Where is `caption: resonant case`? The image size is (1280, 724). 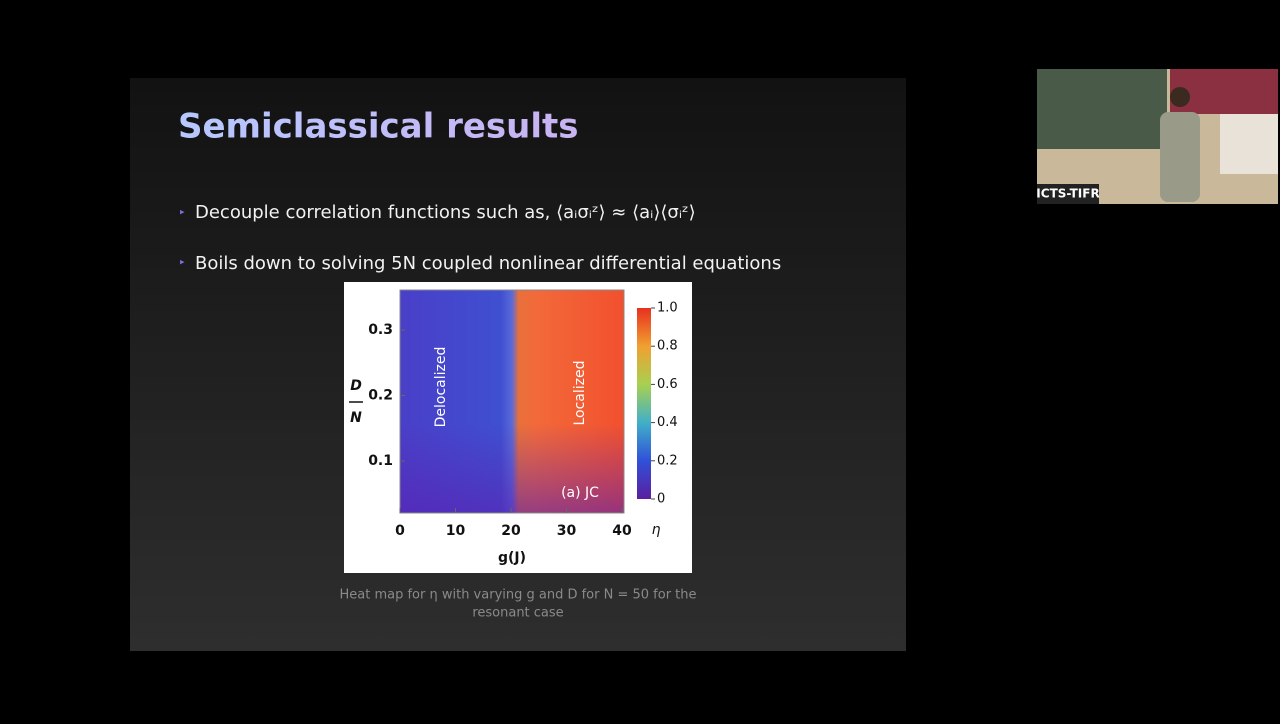 caption: resonant case is located at coordinates (517, 613).